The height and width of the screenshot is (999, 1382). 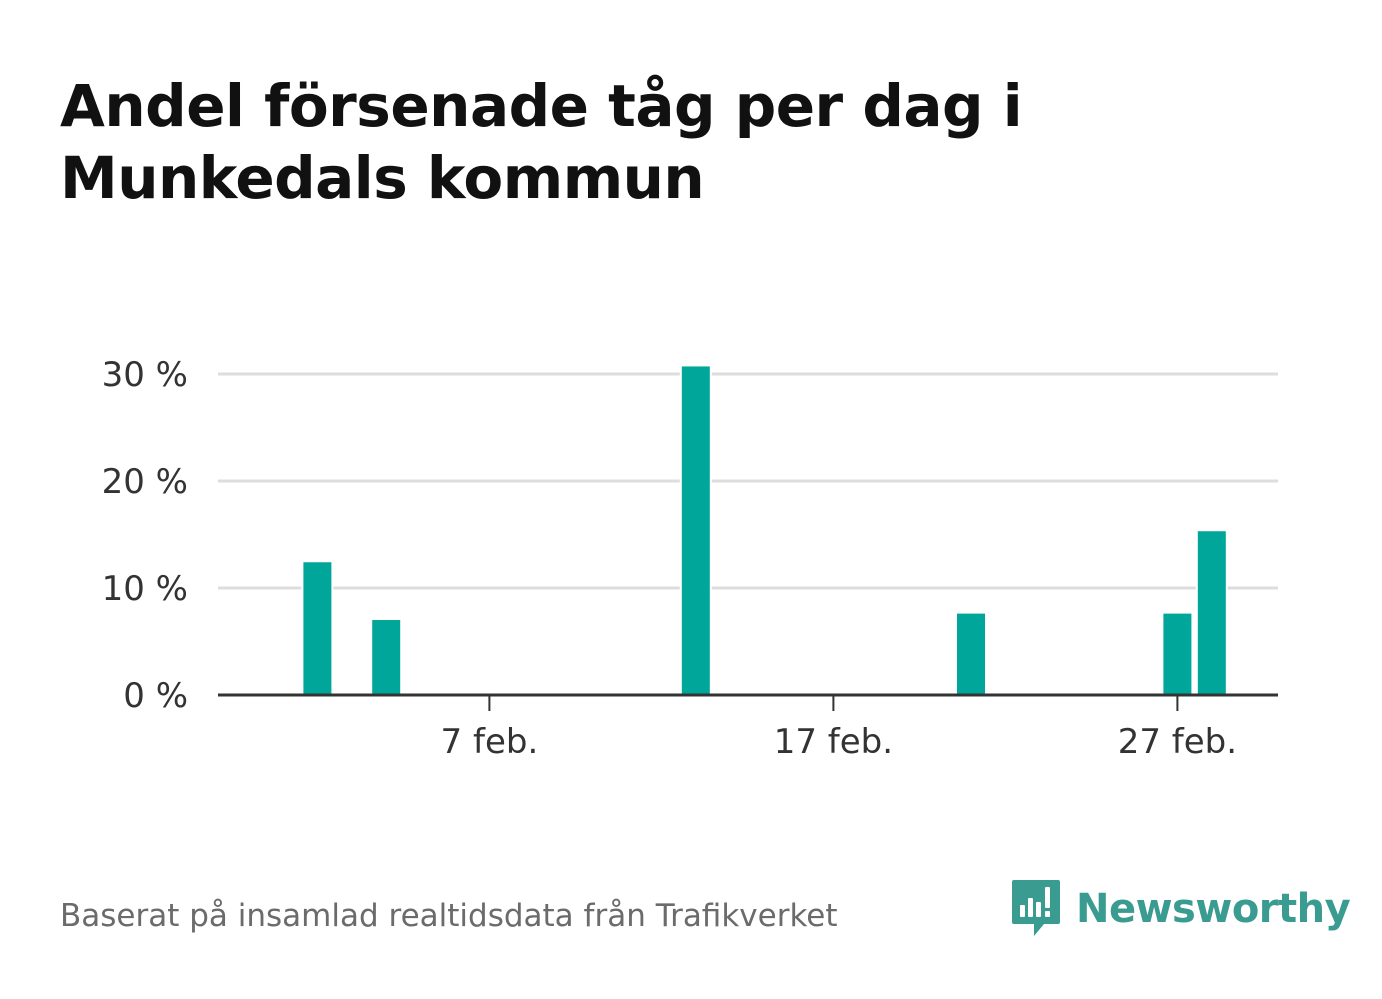 What do you see at coordinates (145, 589) in the screenshot?
I see `y-tick-label-10: 10 %` at bounding box center [145, 589].